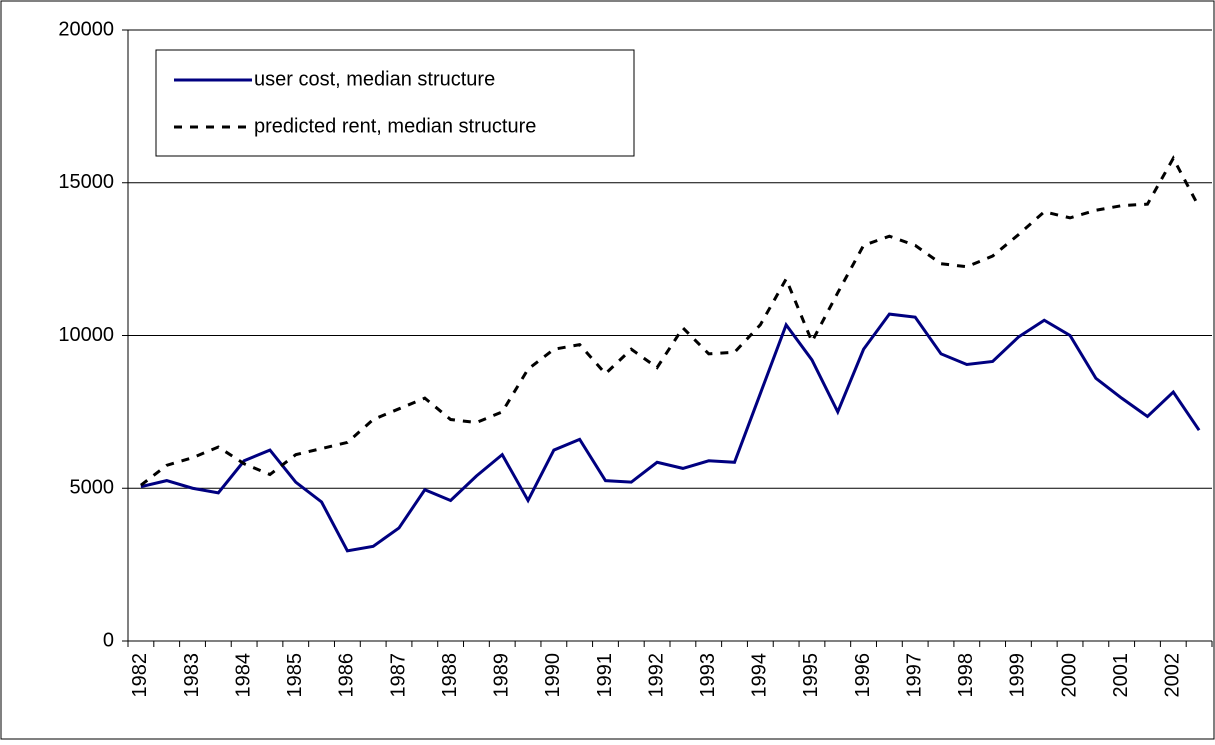 Image resolution: width=1215 pixels, height=745 pixels. What do you see at coordinates (395, 103) in the screenshot?
I see `legend-box` at bounding box center [395, 103].